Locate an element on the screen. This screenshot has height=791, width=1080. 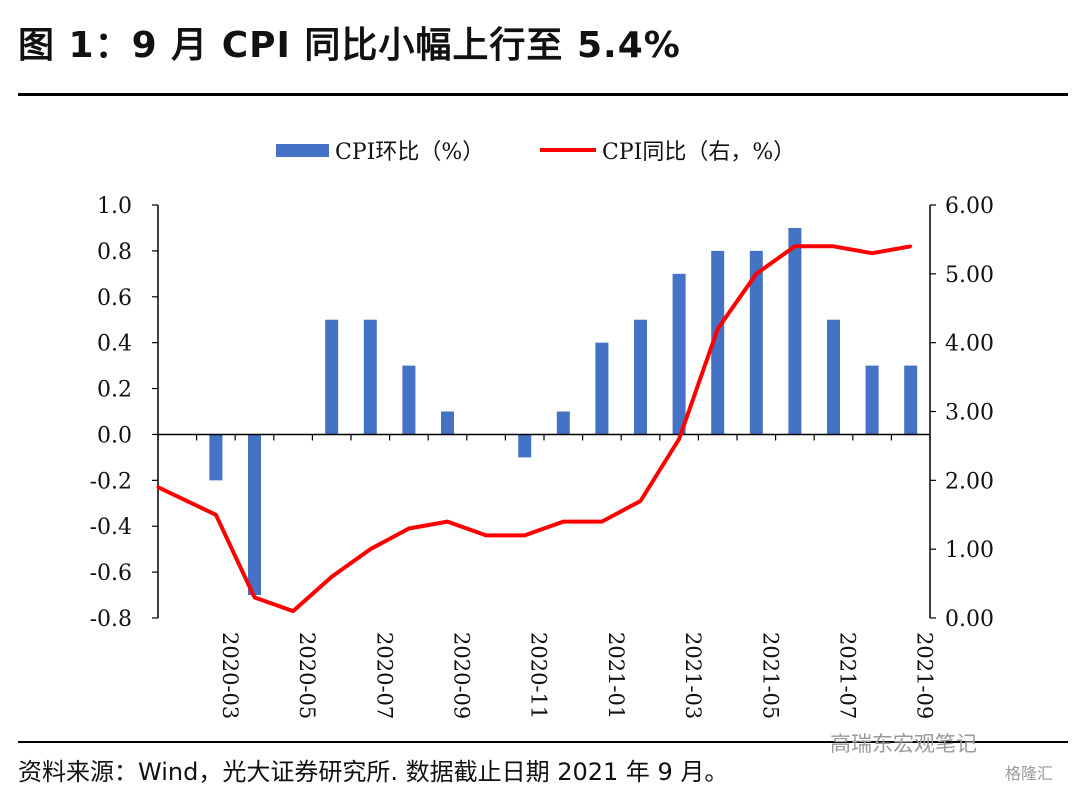
left-tick-label: -0.8 is located at coordinates (111, 619).